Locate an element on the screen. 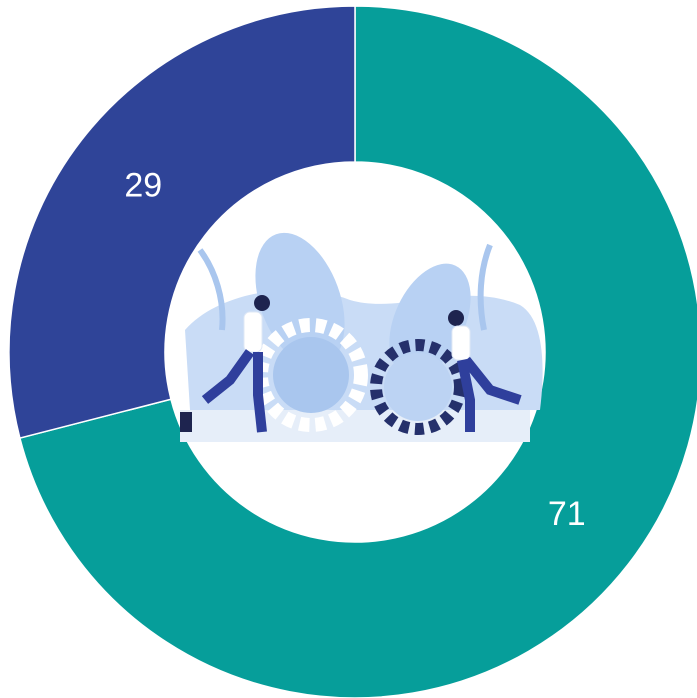  gear-light-center is located at coordinates (311, 375).